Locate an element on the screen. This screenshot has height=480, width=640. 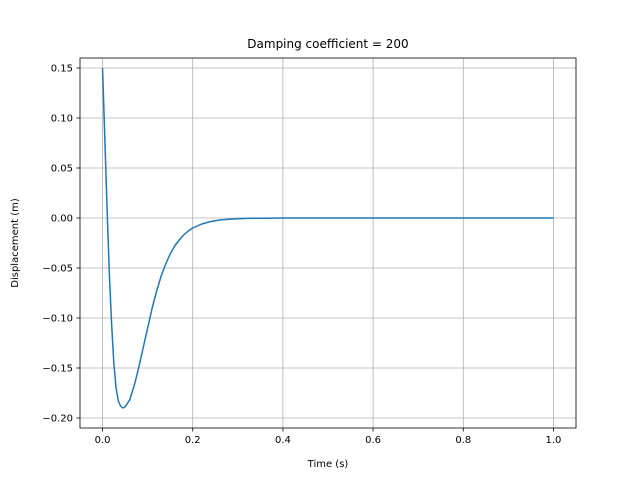
chart-title: Damping coefficient = 200 is located at coordinates (327, 44).